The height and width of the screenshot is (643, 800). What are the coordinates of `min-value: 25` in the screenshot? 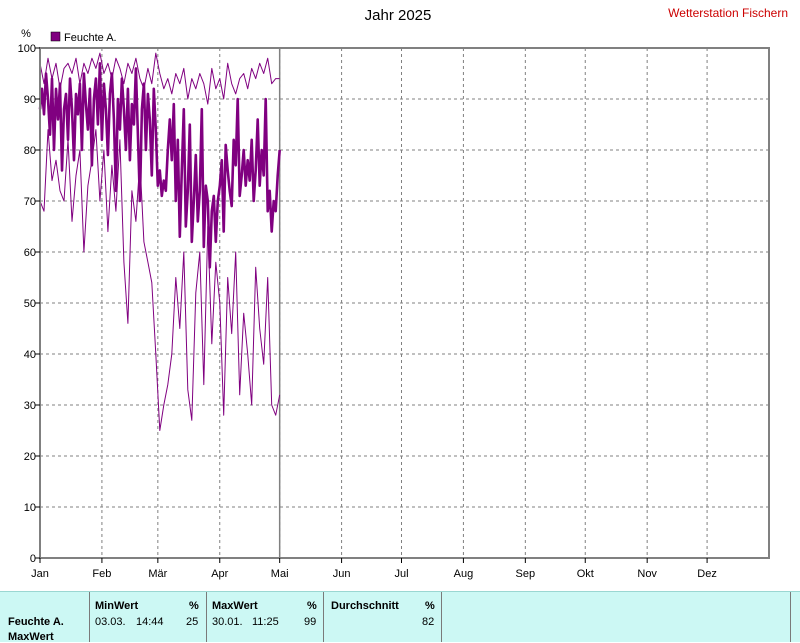 It's located at (192, 622).